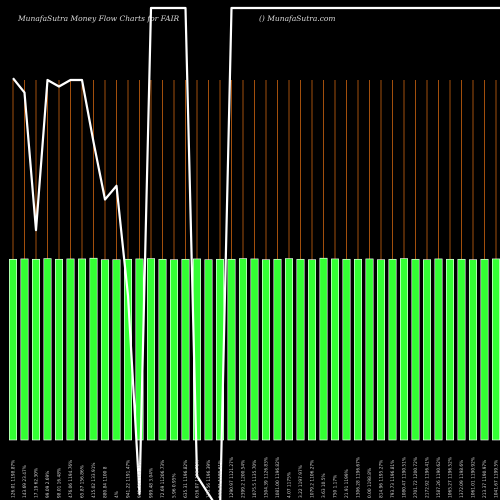 Image resolution: width=500 pixels, height=500 pixels. Describe the element at coordinates (462, 479) in the screenshot. I see `x-tick-label: 1372.09 1198.6%` at that location.